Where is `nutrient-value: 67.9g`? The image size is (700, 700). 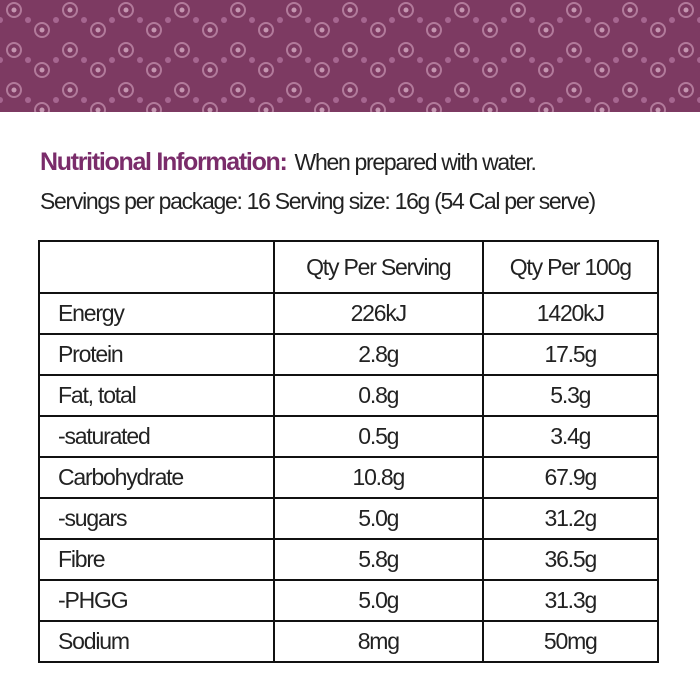 nutrient-value: 67.9g is located at coordinates (570, 477).